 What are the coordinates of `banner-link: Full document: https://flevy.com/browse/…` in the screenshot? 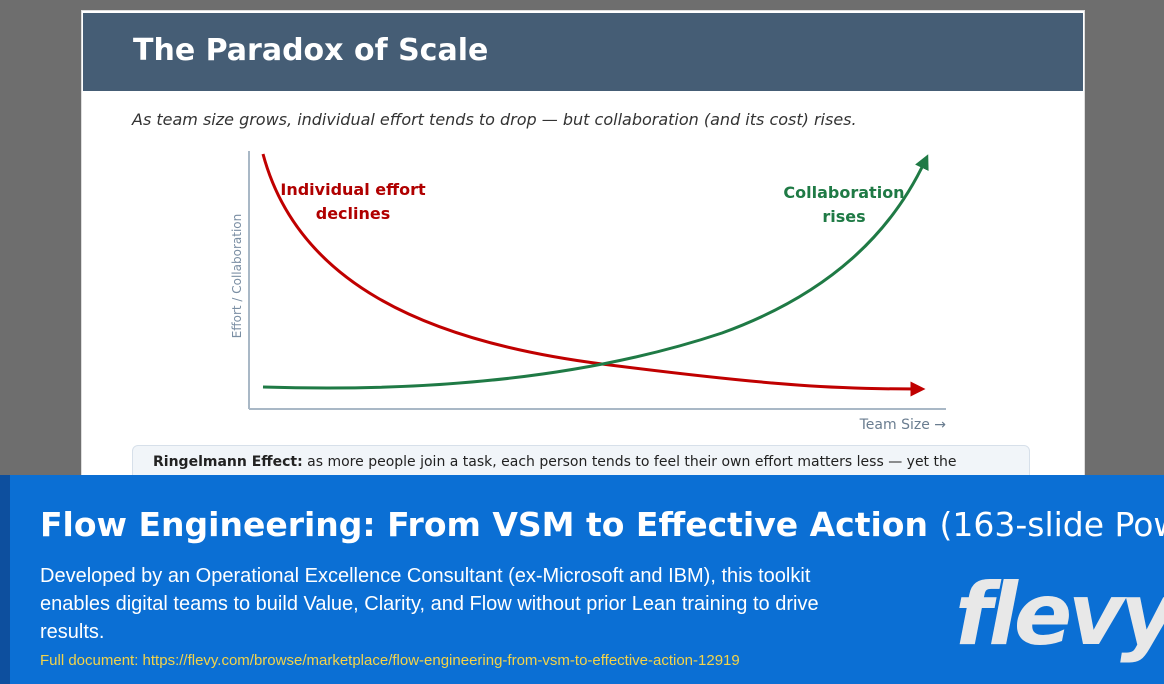 It's located at (390, 660).